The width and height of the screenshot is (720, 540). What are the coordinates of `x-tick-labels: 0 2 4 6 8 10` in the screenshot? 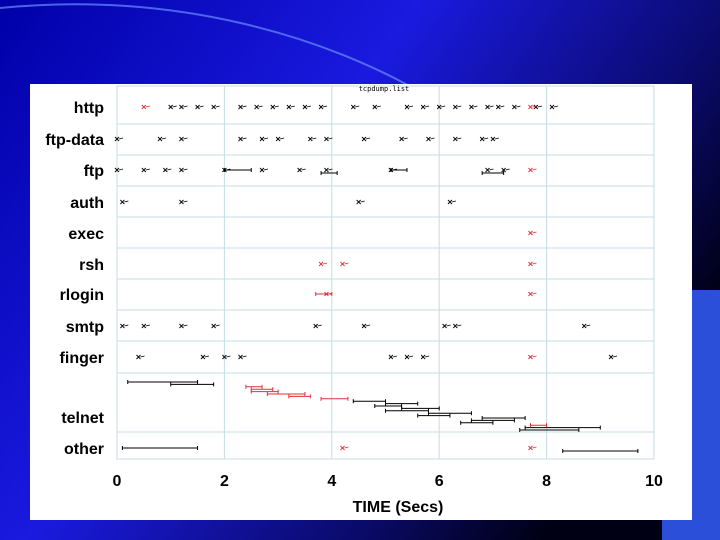 It's located at (388, 481).